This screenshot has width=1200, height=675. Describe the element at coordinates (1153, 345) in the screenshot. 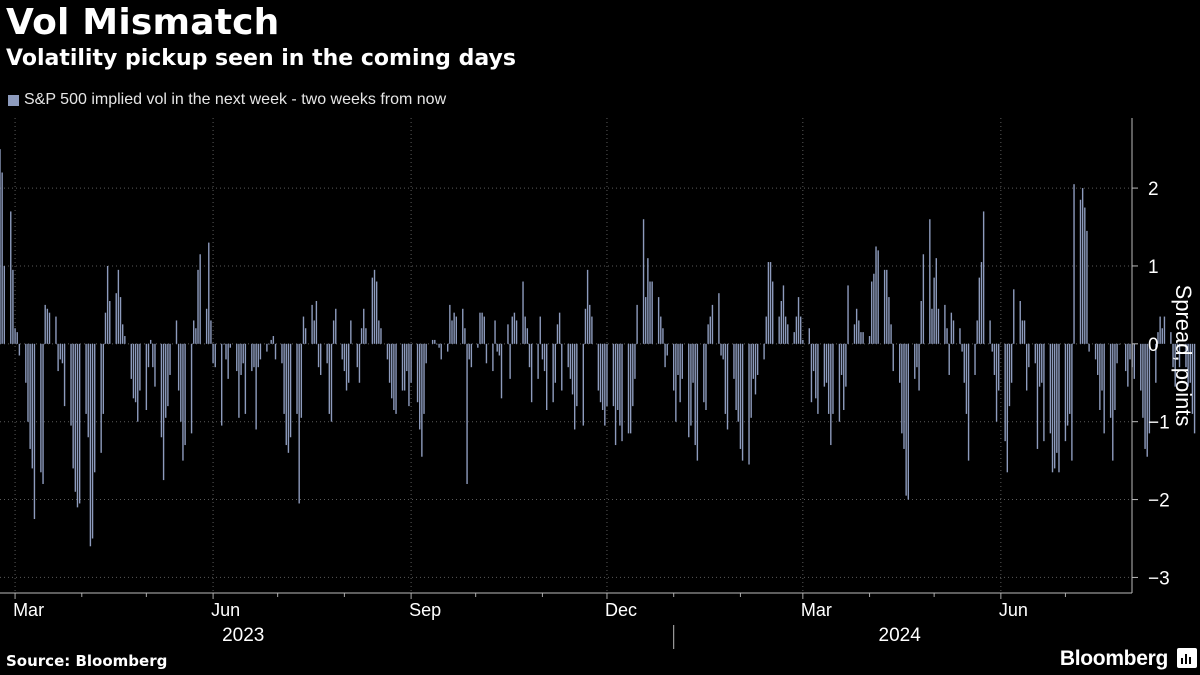

I see `y-tick-label: 0` at that location.